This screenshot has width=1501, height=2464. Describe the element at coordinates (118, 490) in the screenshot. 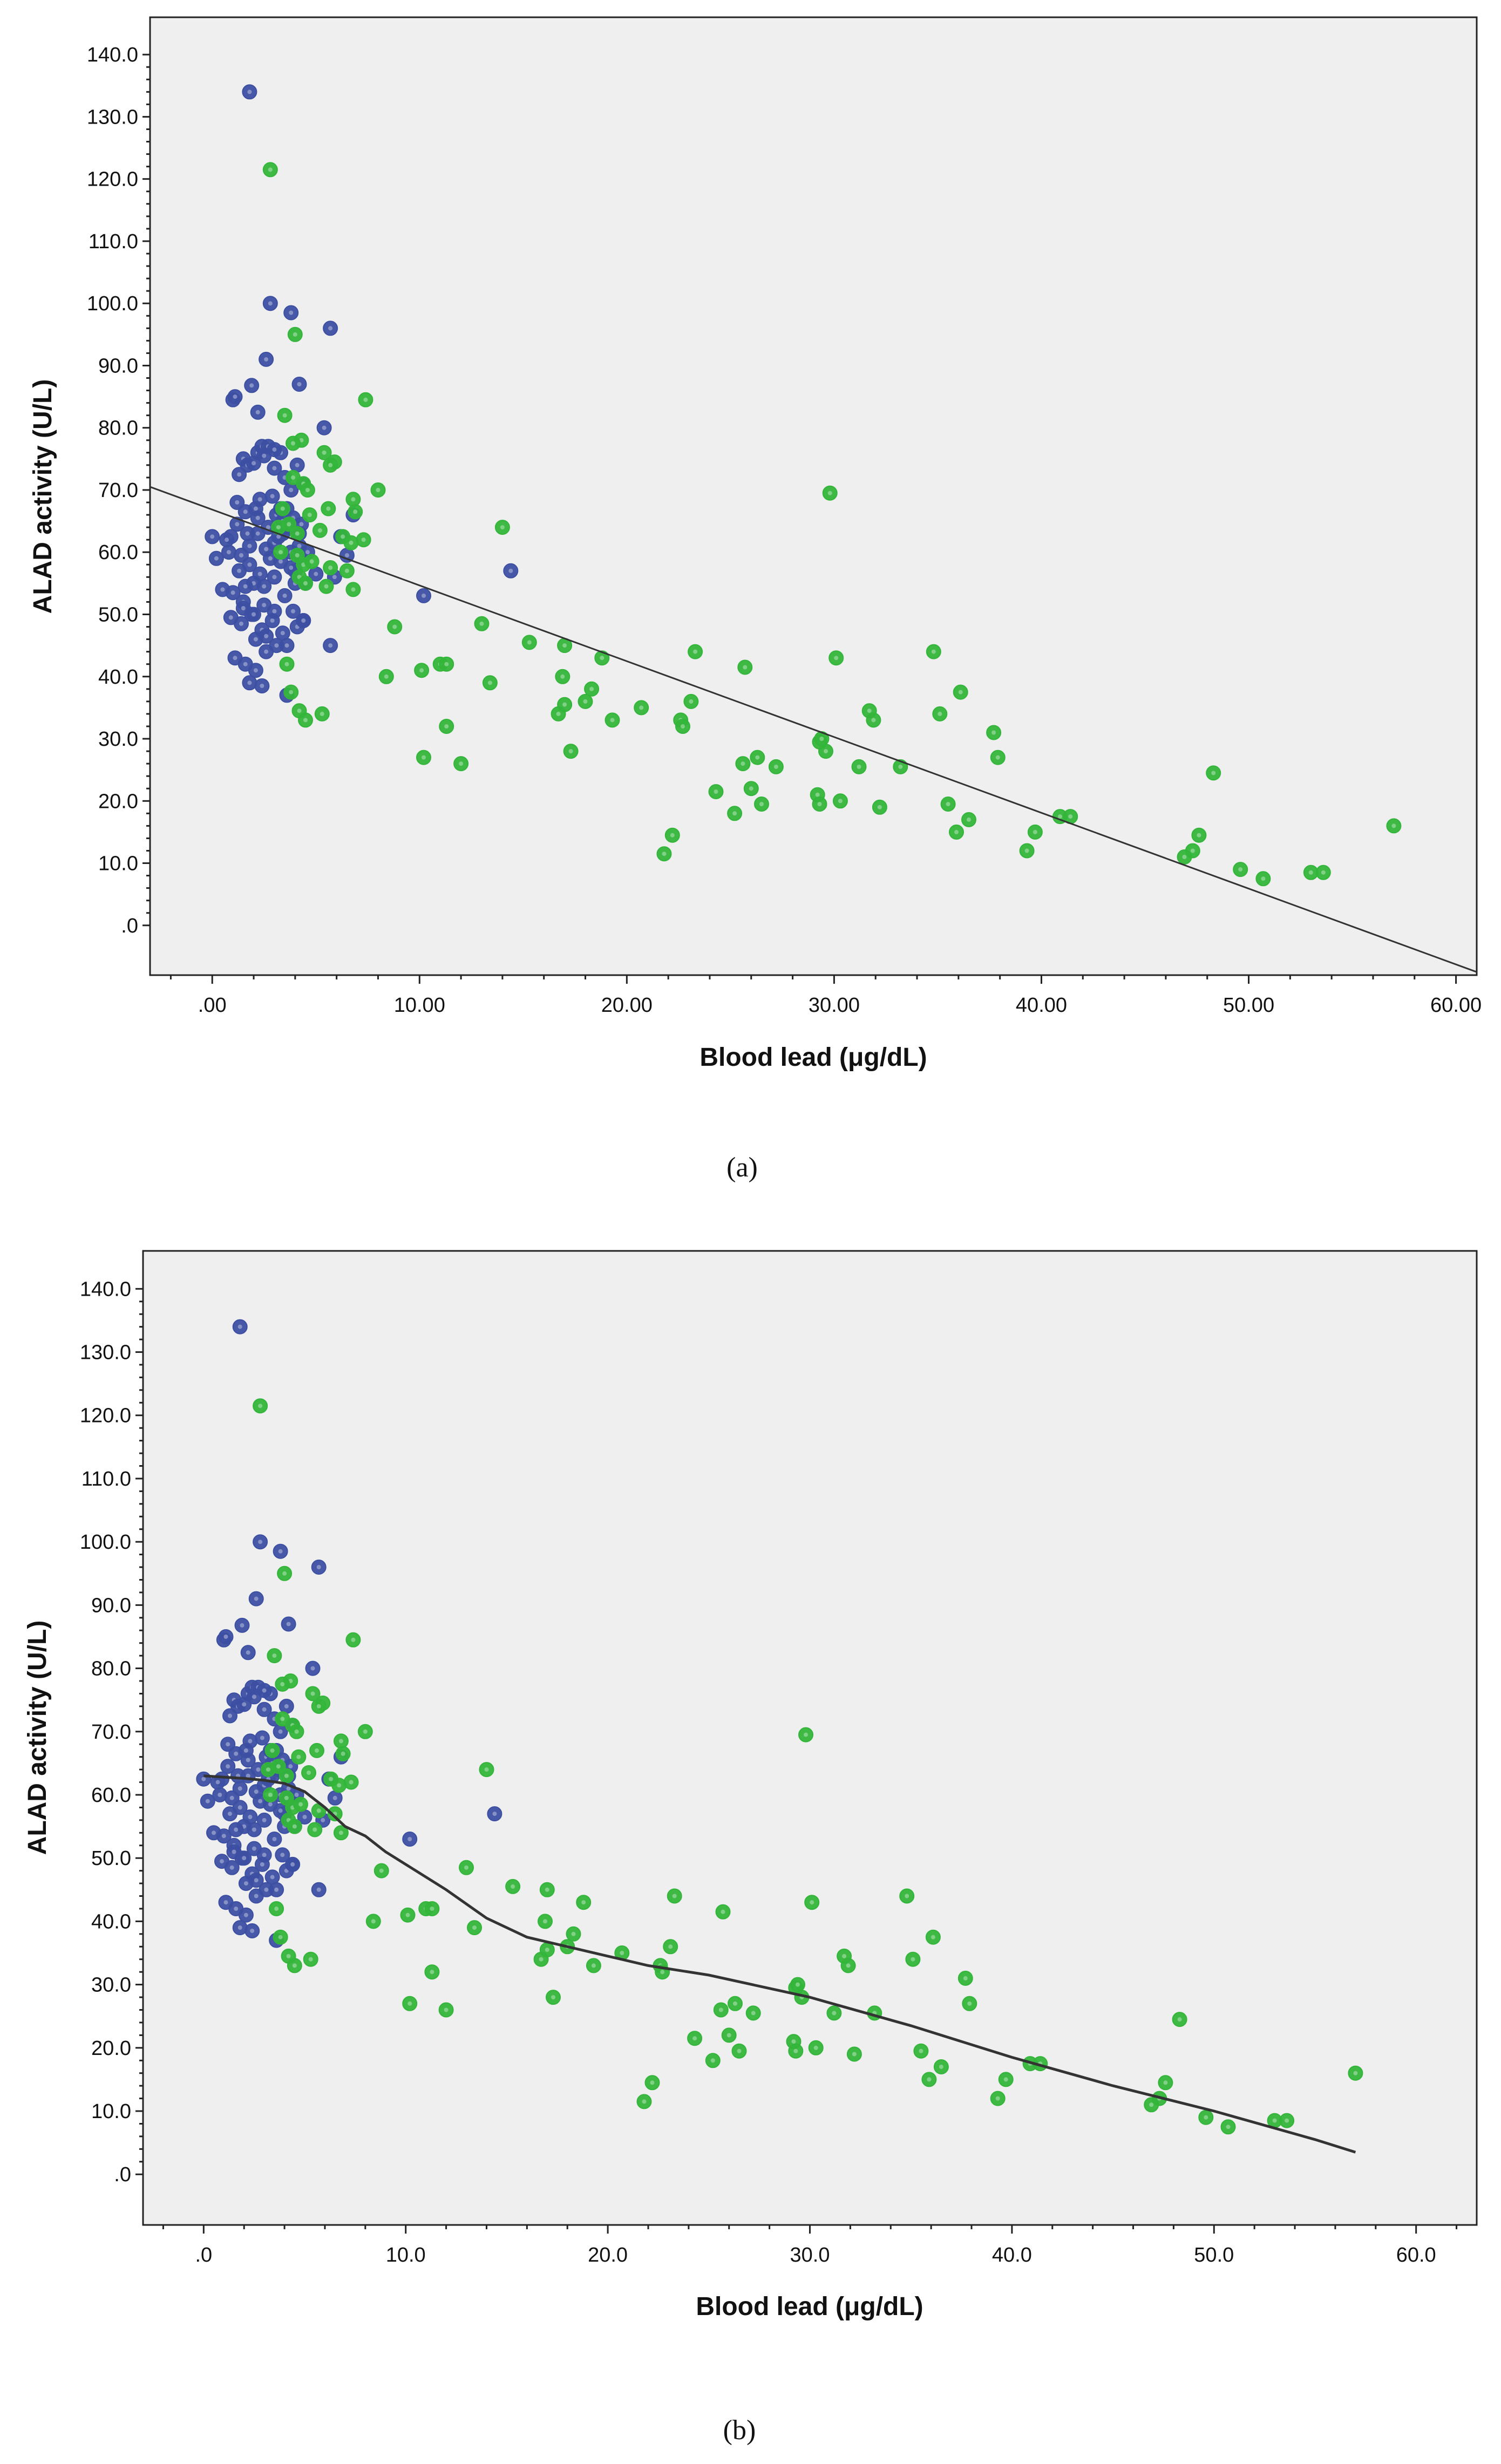

I see `y-tick-label: 70.0` at that location.